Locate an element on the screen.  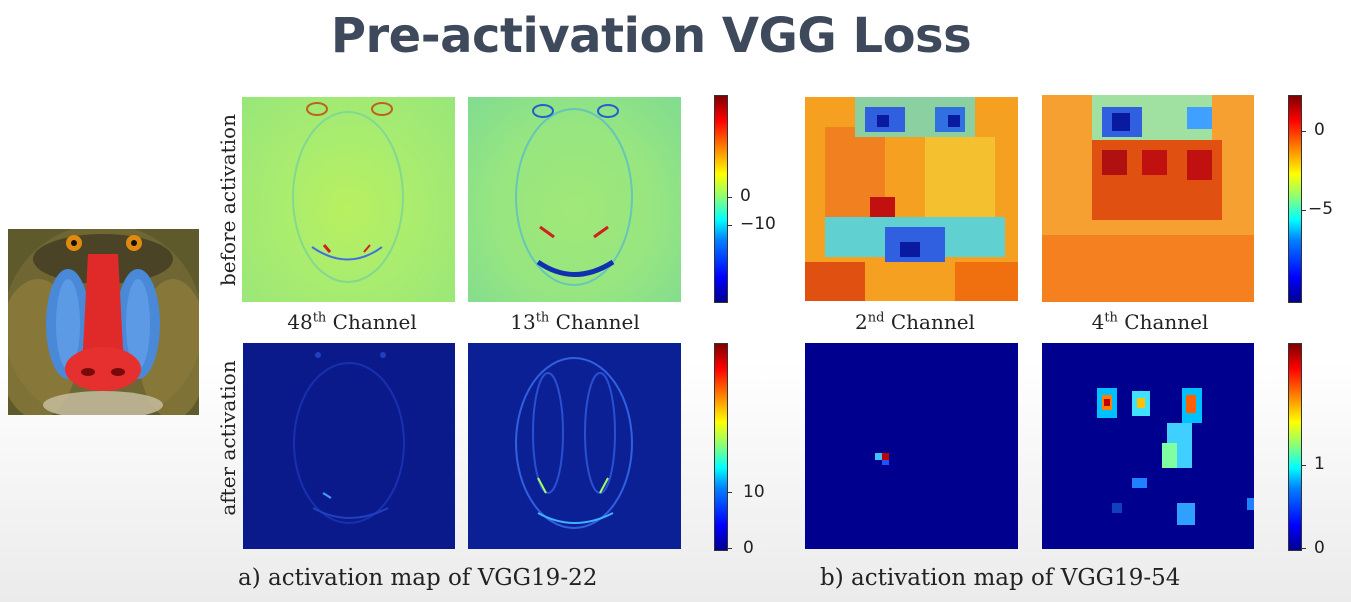
baboon-image is located at coordinates (103, 322).